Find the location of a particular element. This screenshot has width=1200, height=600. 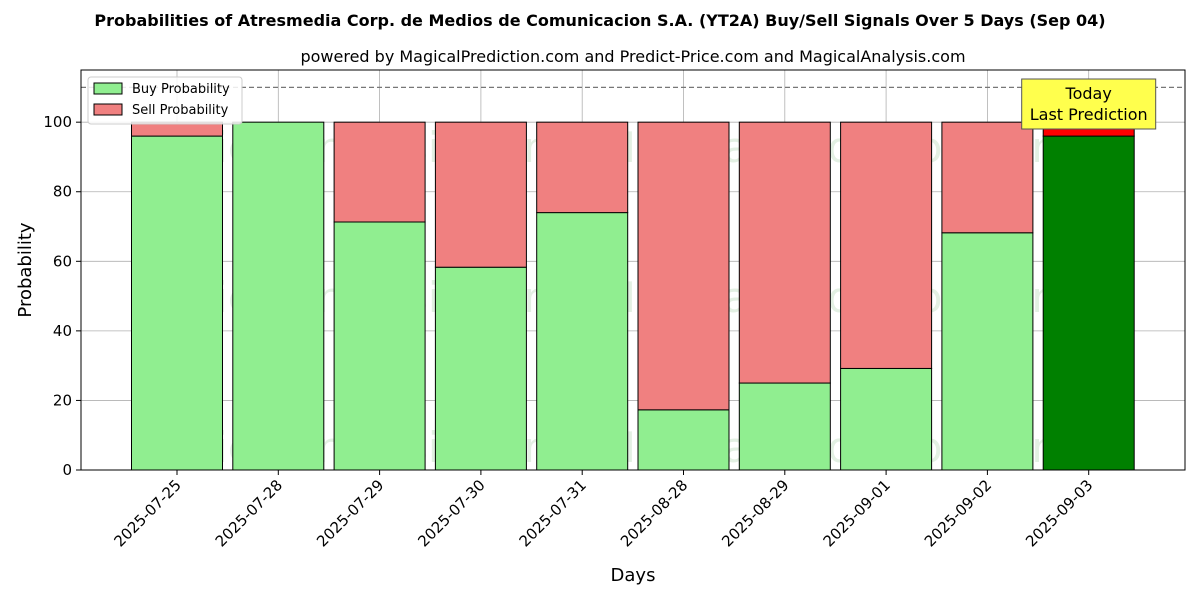

x-tick-label: 2025-07-25 is located at coordinates (147, 513).